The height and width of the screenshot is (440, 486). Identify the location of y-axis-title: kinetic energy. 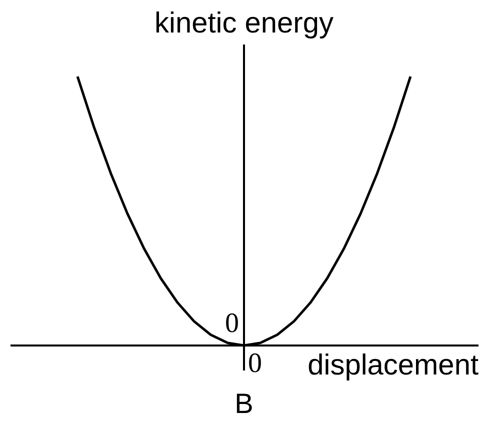
(244, 24).